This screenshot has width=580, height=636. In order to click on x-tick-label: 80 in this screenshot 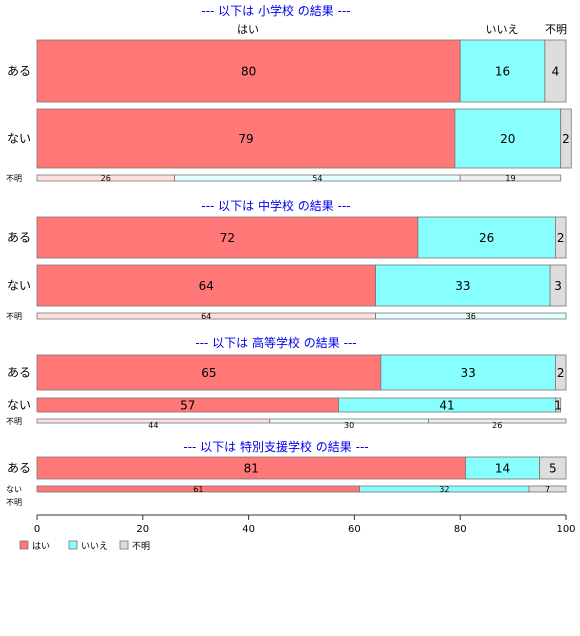, I will do `click(460, 529)`.